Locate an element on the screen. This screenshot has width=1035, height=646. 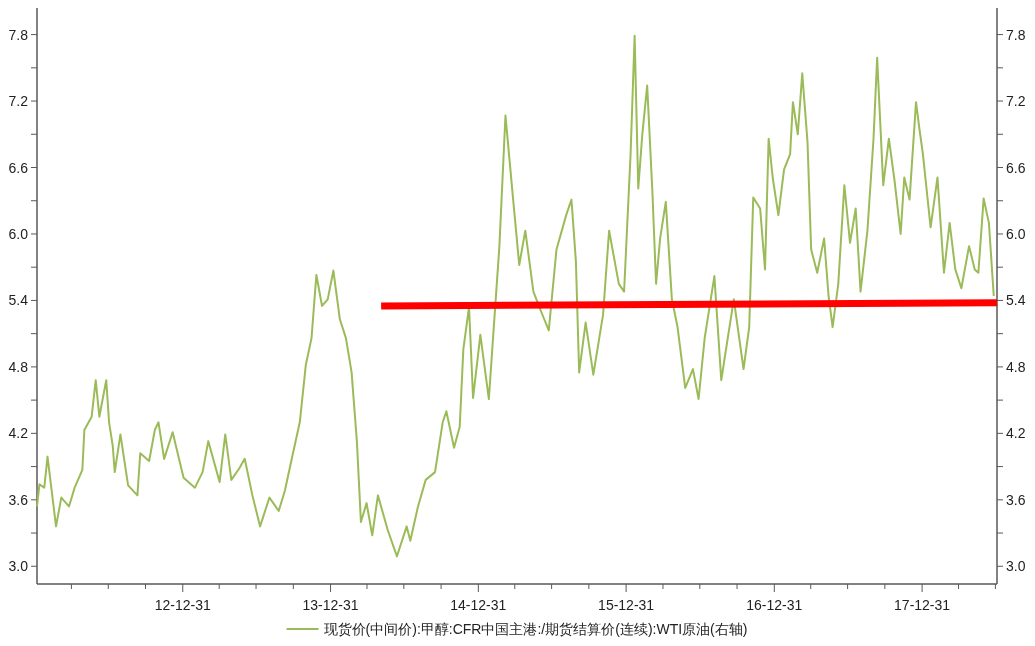
y2-tick-label: 3.0 is located at coordinates (1016, 566).